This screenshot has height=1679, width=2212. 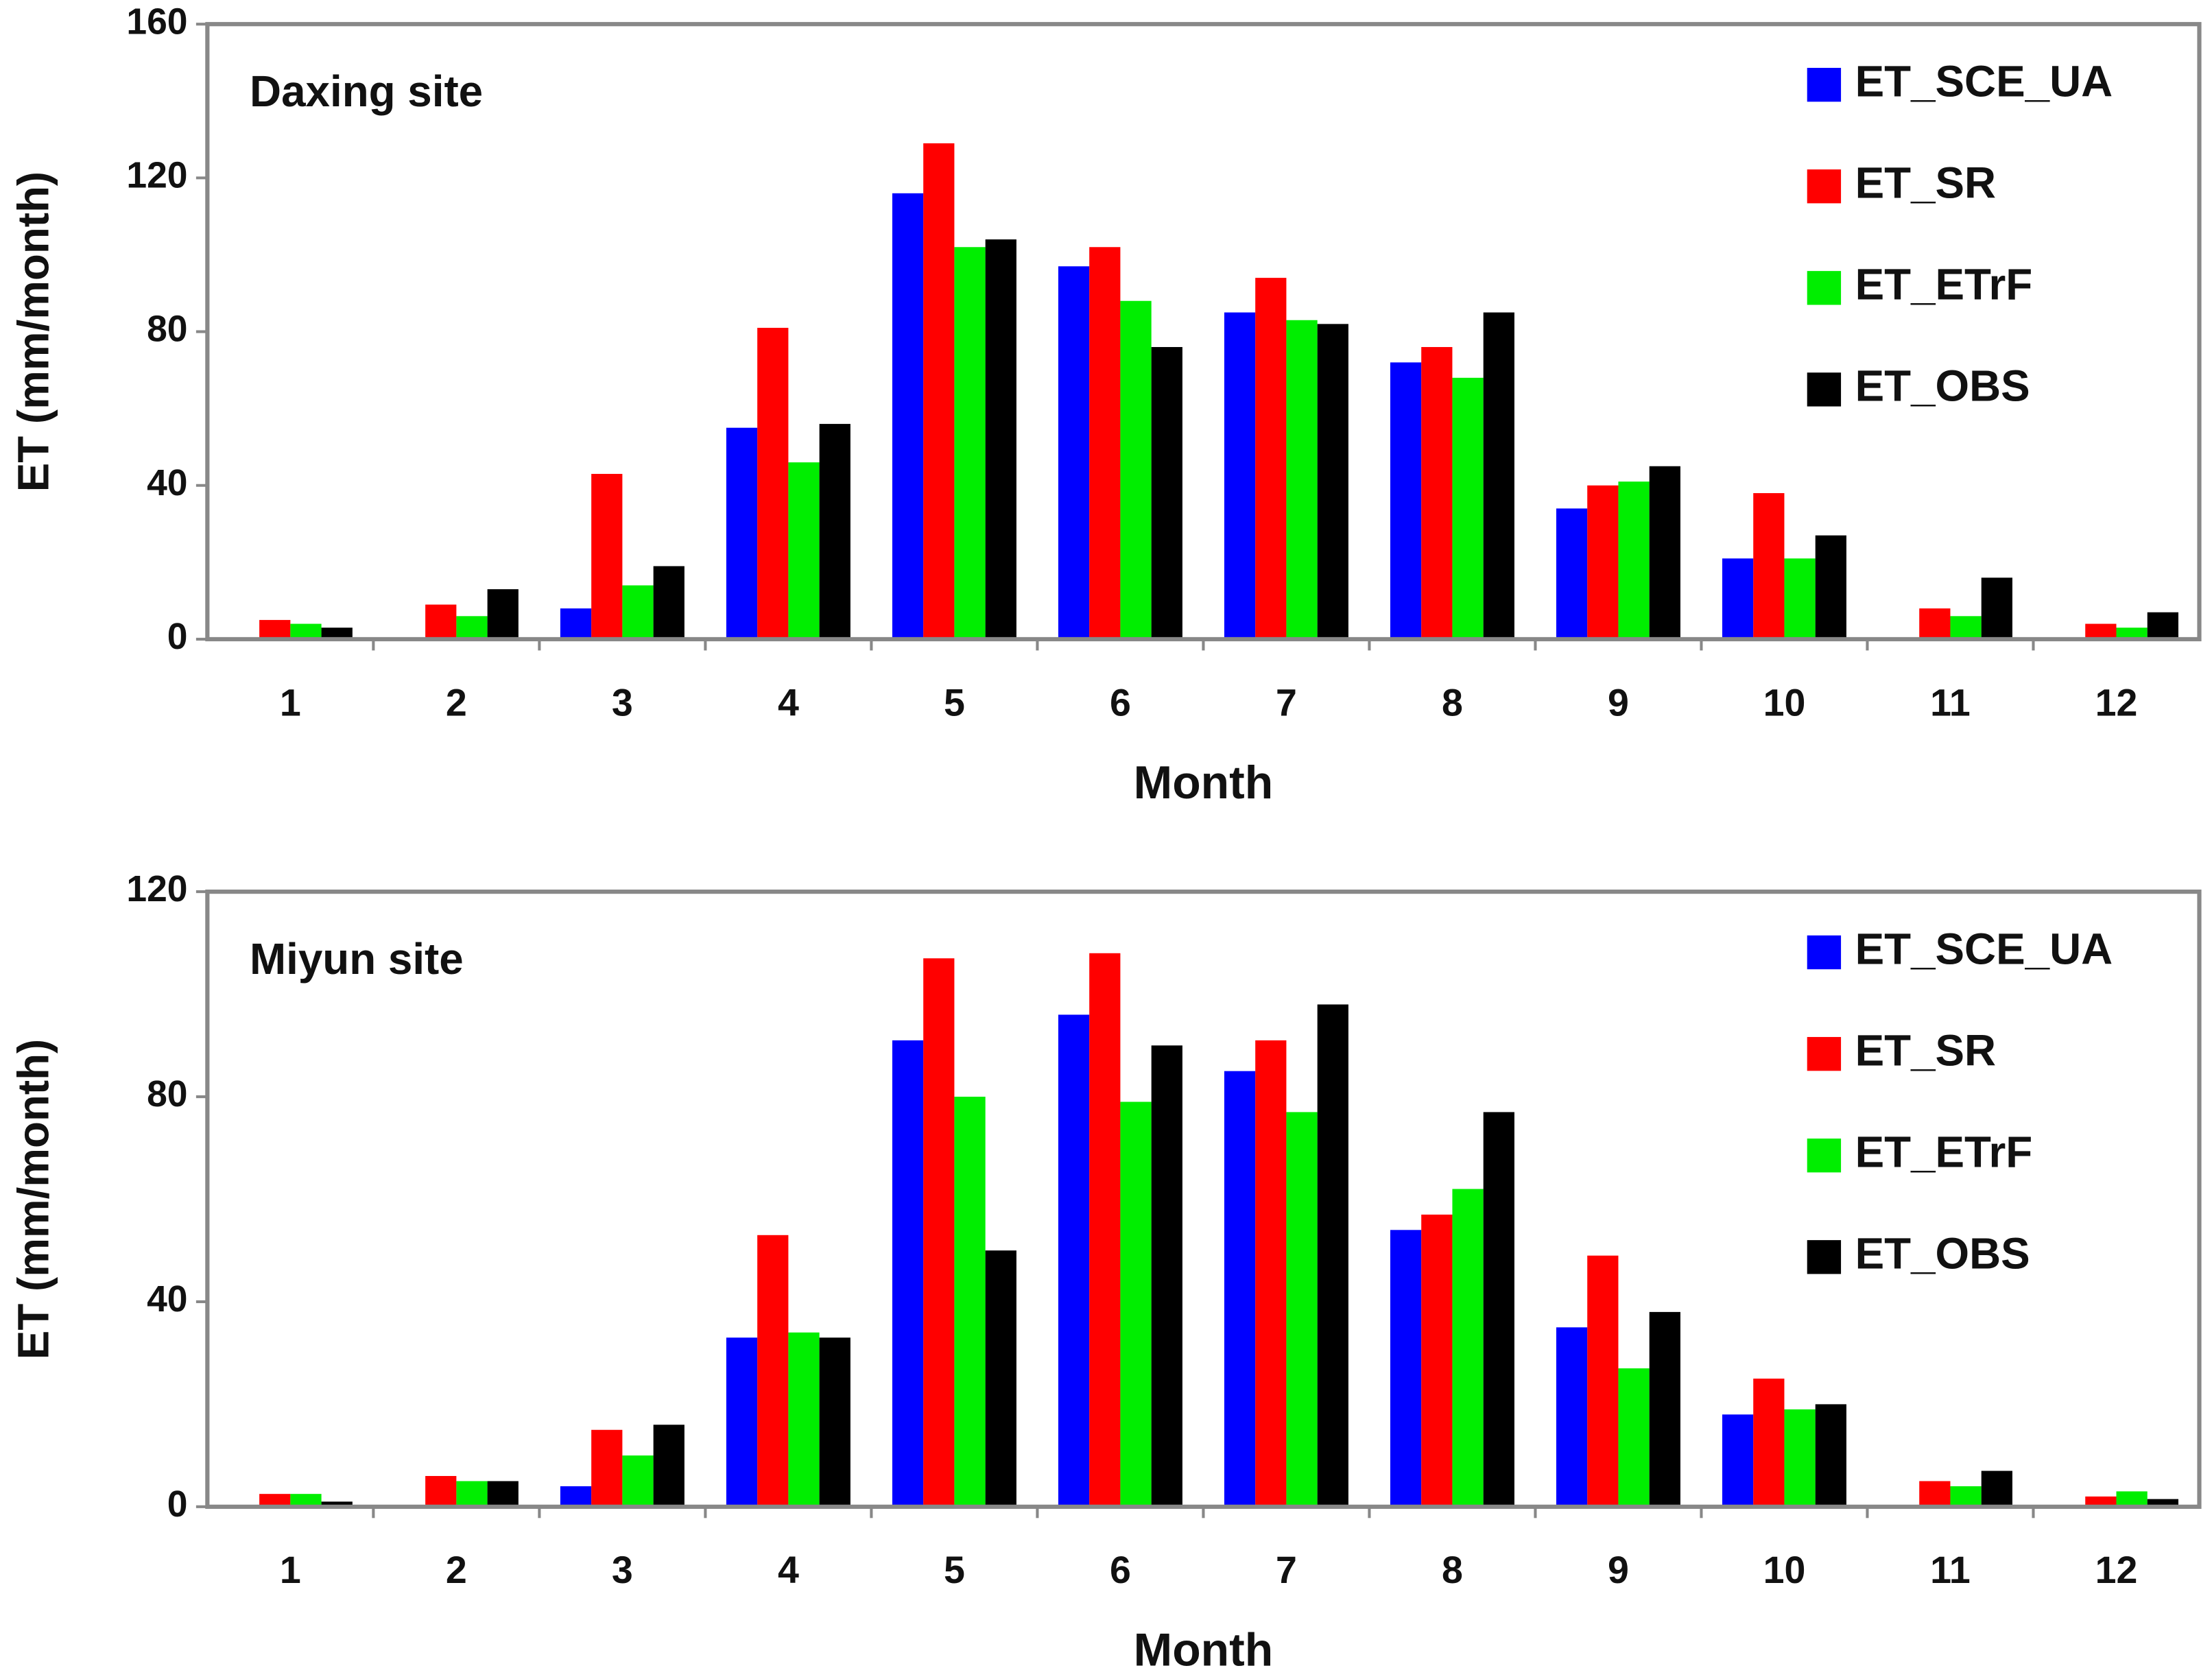 I want to click on legend-label: ET_SCE_UA, so click(x=1984, y=81).